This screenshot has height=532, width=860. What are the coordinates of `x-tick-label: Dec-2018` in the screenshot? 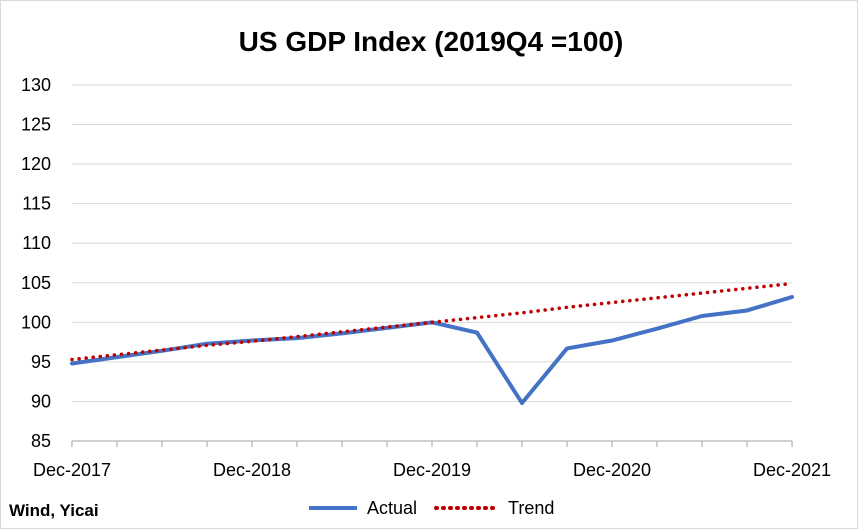 It's located at (252, 470).